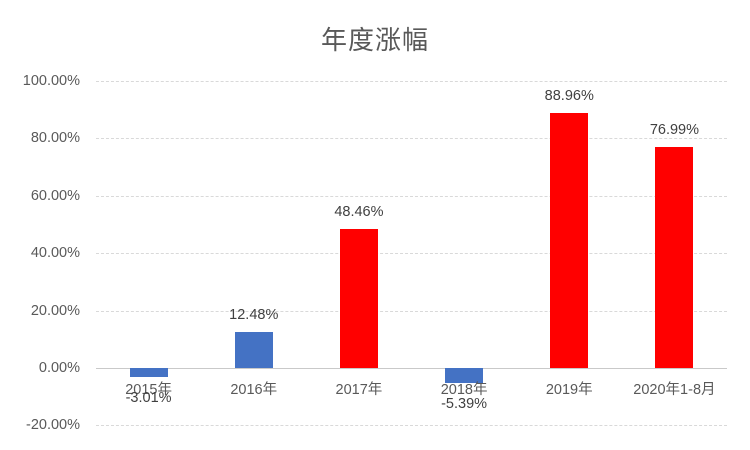  Describe the element at coordinates (569, 240) in the screenshot. I see `bar-2019年` at that location.